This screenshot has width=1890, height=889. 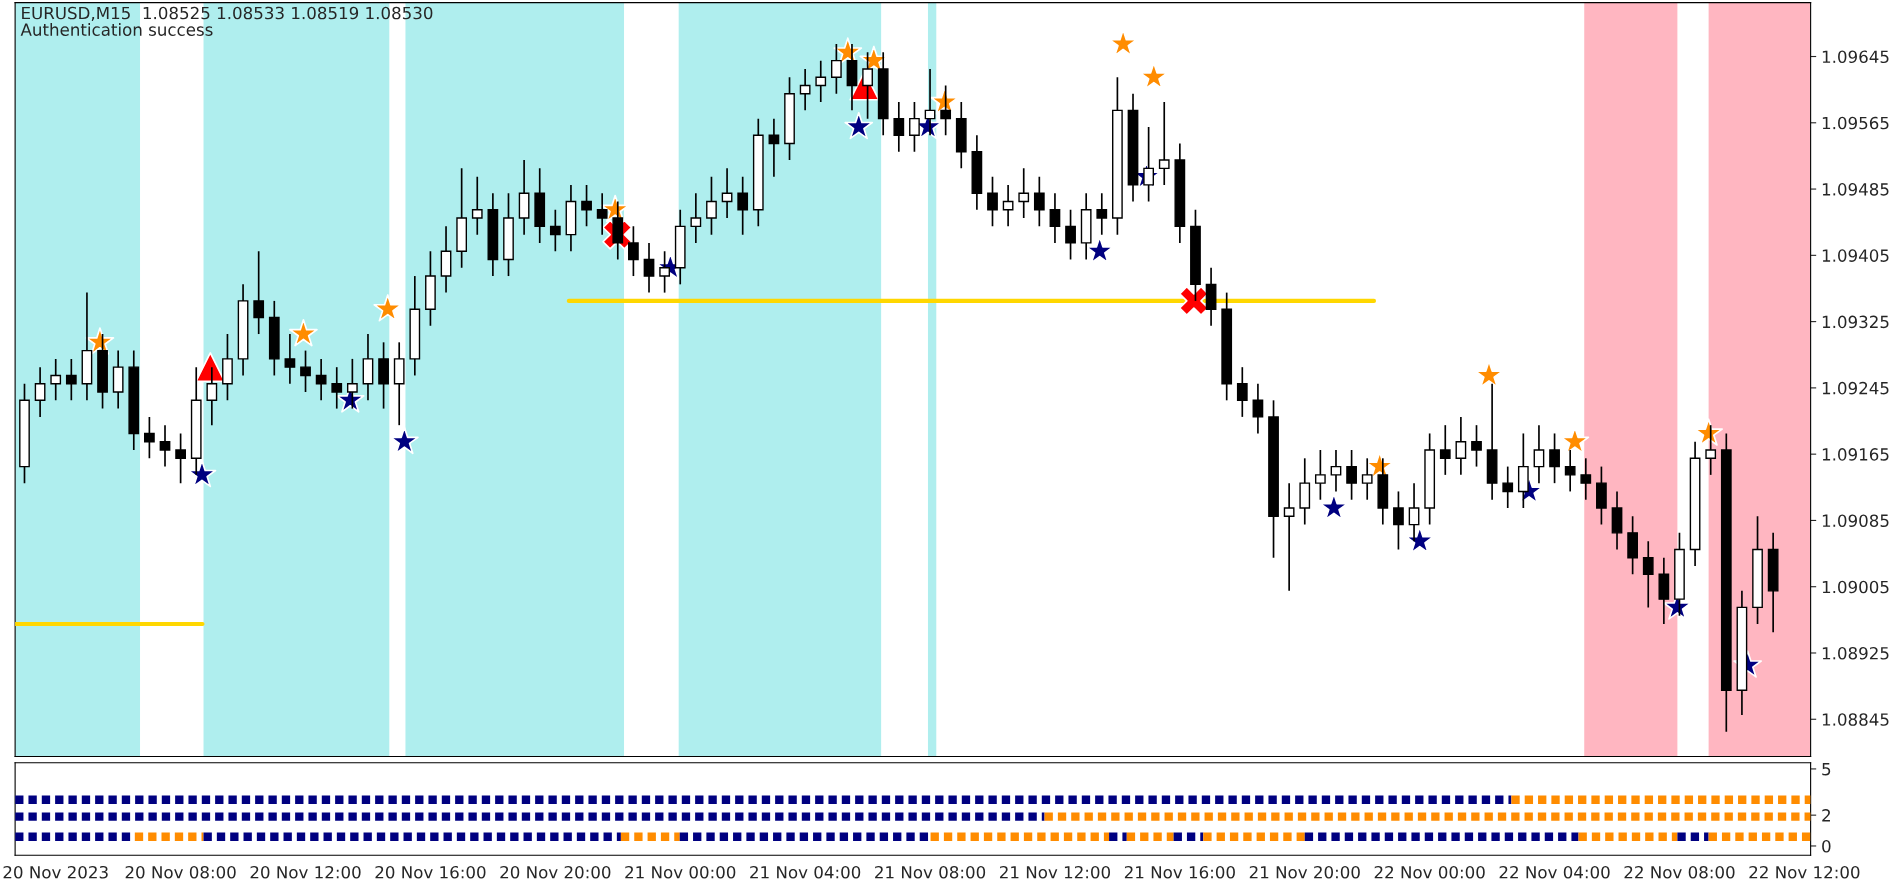 What do you see at coordinates (1055, 872) in the screenshot?
I see `x-tick-label: 21 Nov 12:00` at bounding box center [1055, 872].